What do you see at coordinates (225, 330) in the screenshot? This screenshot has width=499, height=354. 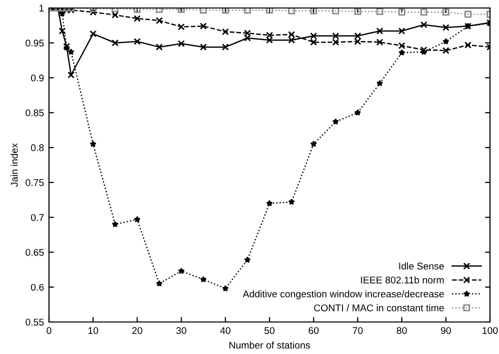 I see `x-tick-label: 40` at bounding box center [225, 330].